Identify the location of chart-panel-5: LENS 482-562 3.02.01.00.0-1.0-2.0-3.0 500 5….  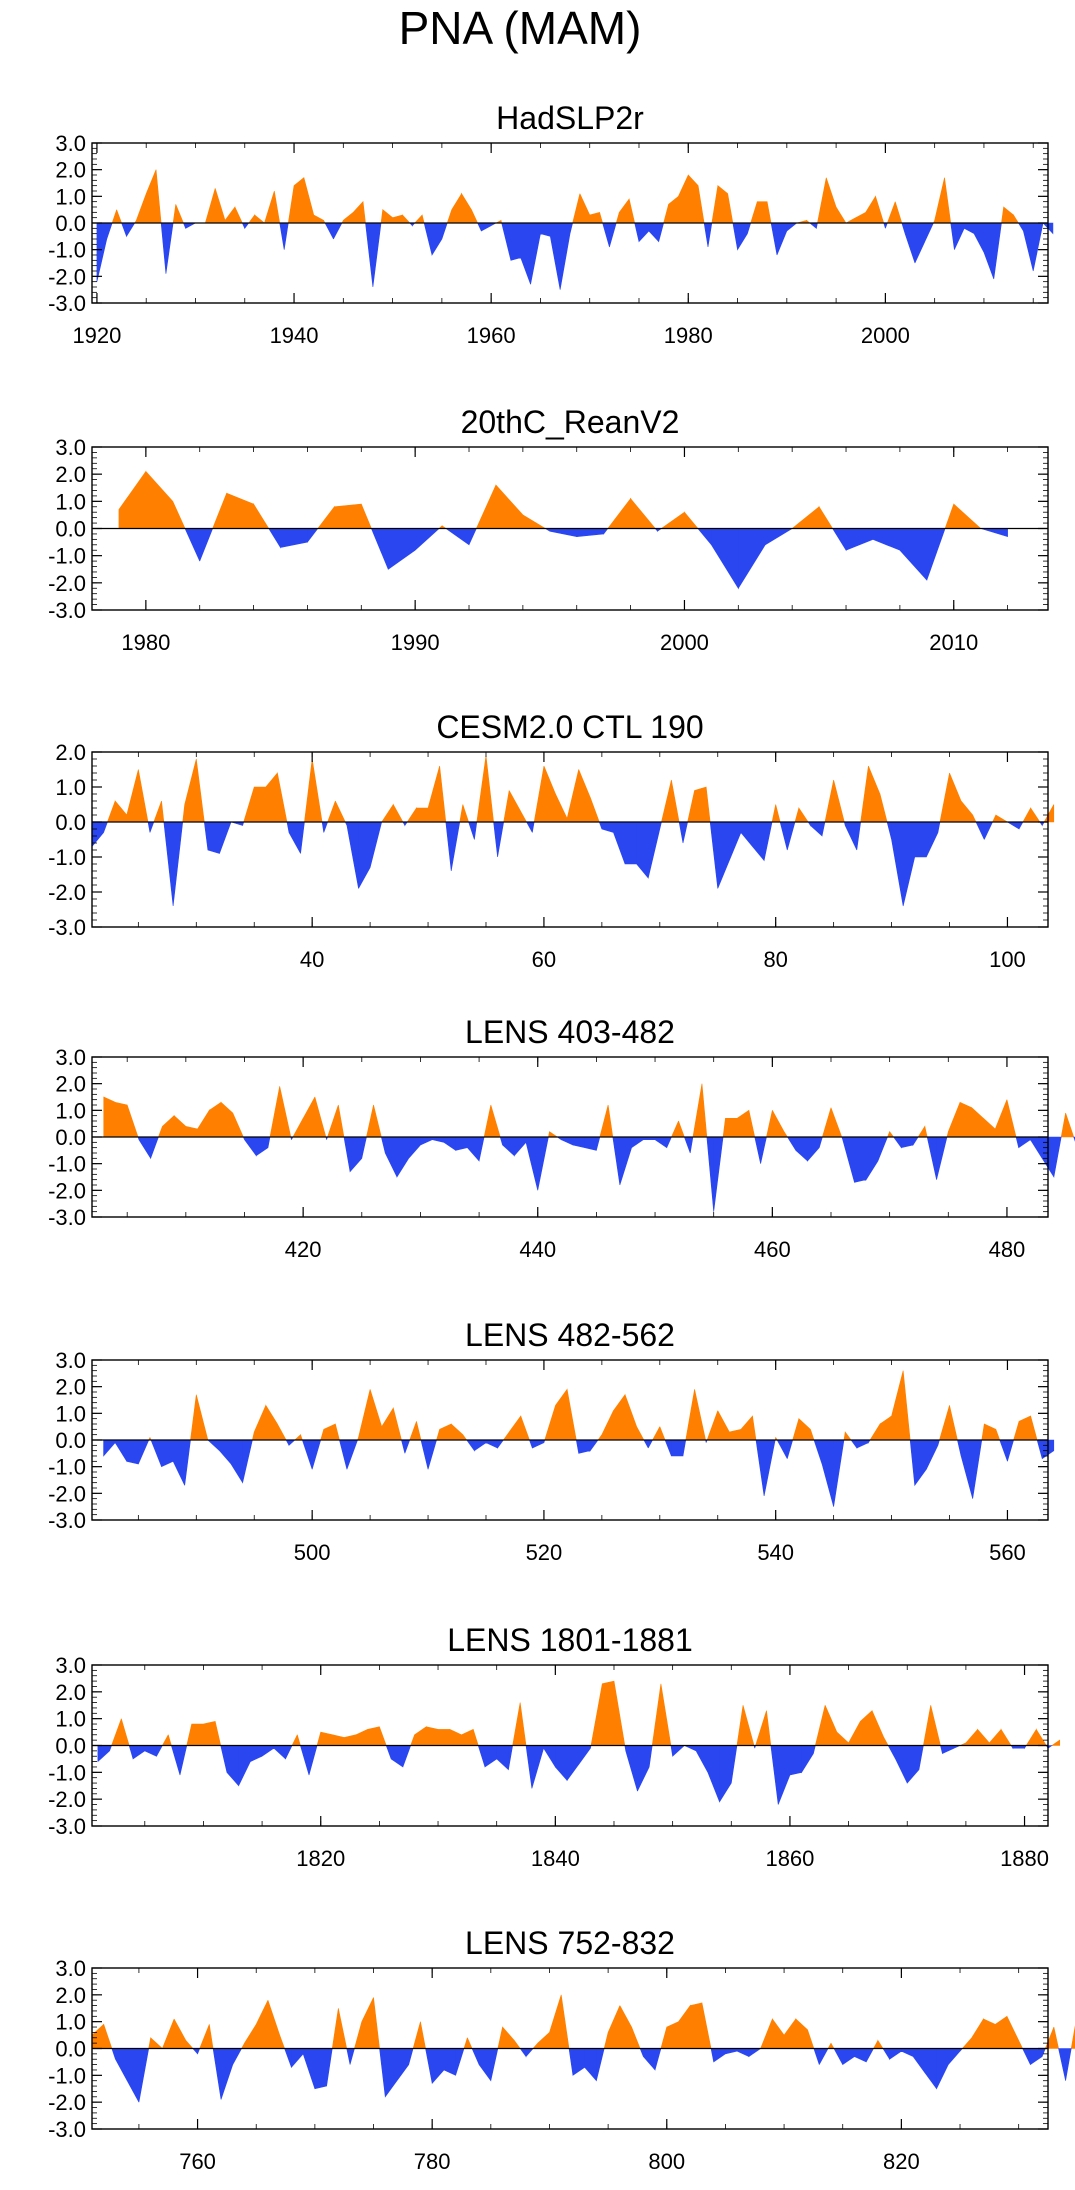
(551, 1441).